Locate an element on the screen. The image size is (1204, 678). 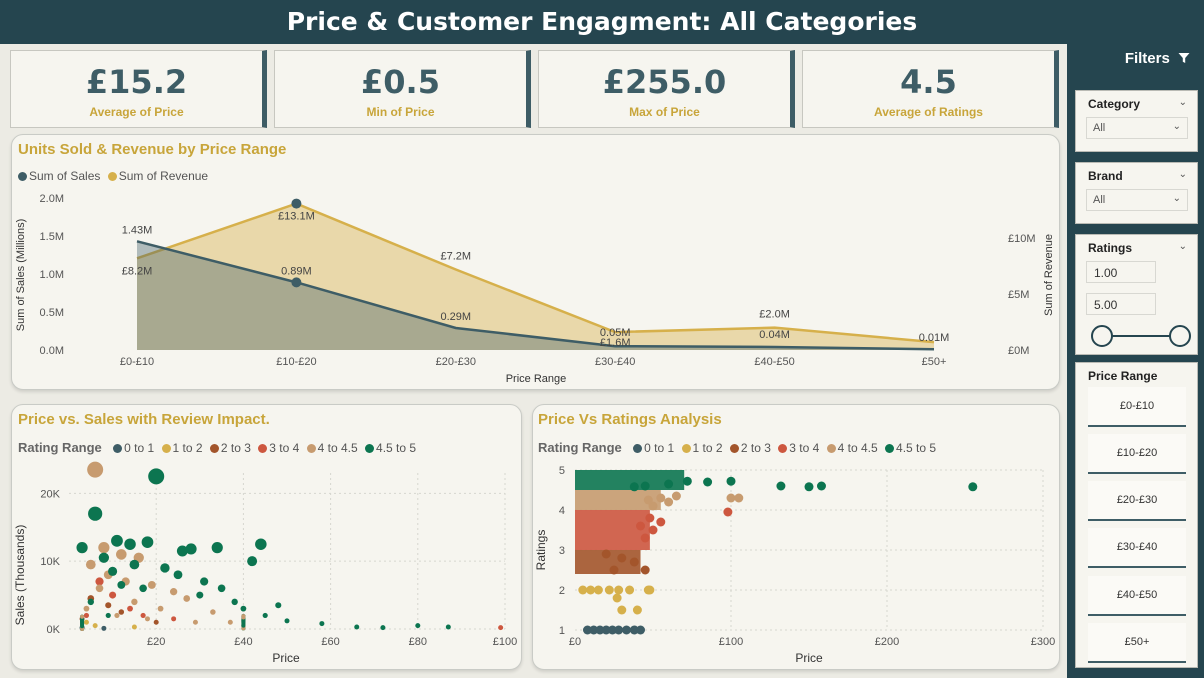
y-tick-label: 5 is located at coordinates (562, 471).